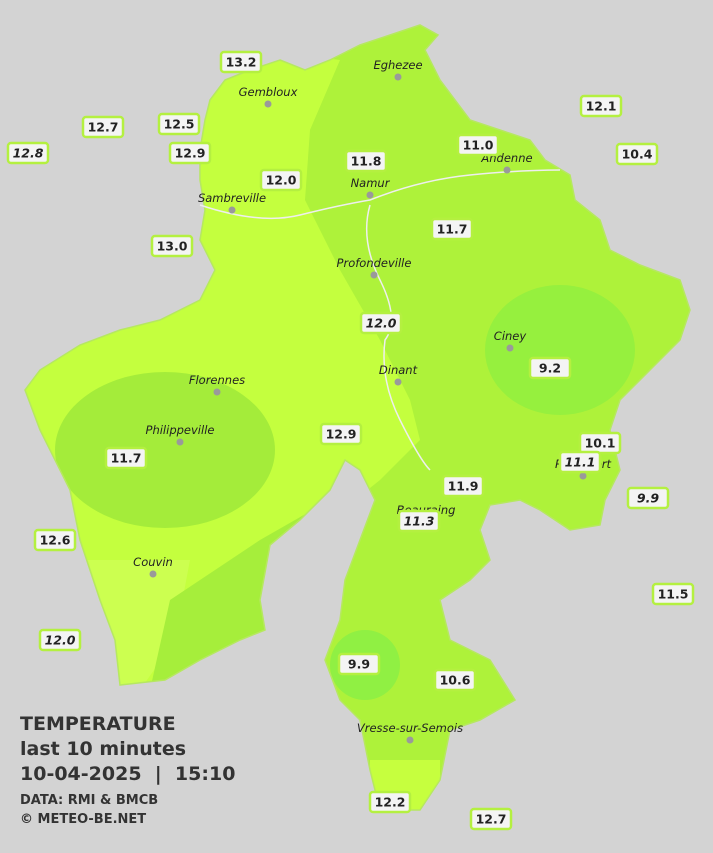  What do you see at coordinates (510, 336) in the screenshot?
I see `city-label: Ciney` at bounding box center [510, 336].